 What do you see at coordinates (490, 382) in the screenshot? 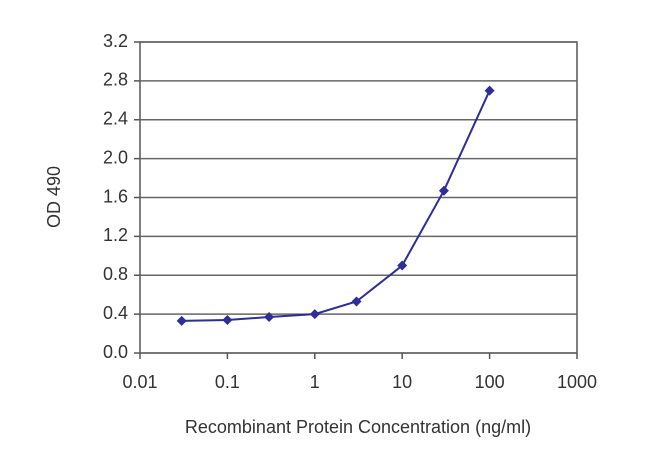
I see `x-tick-label: 100` at bounding box center [490, 382].